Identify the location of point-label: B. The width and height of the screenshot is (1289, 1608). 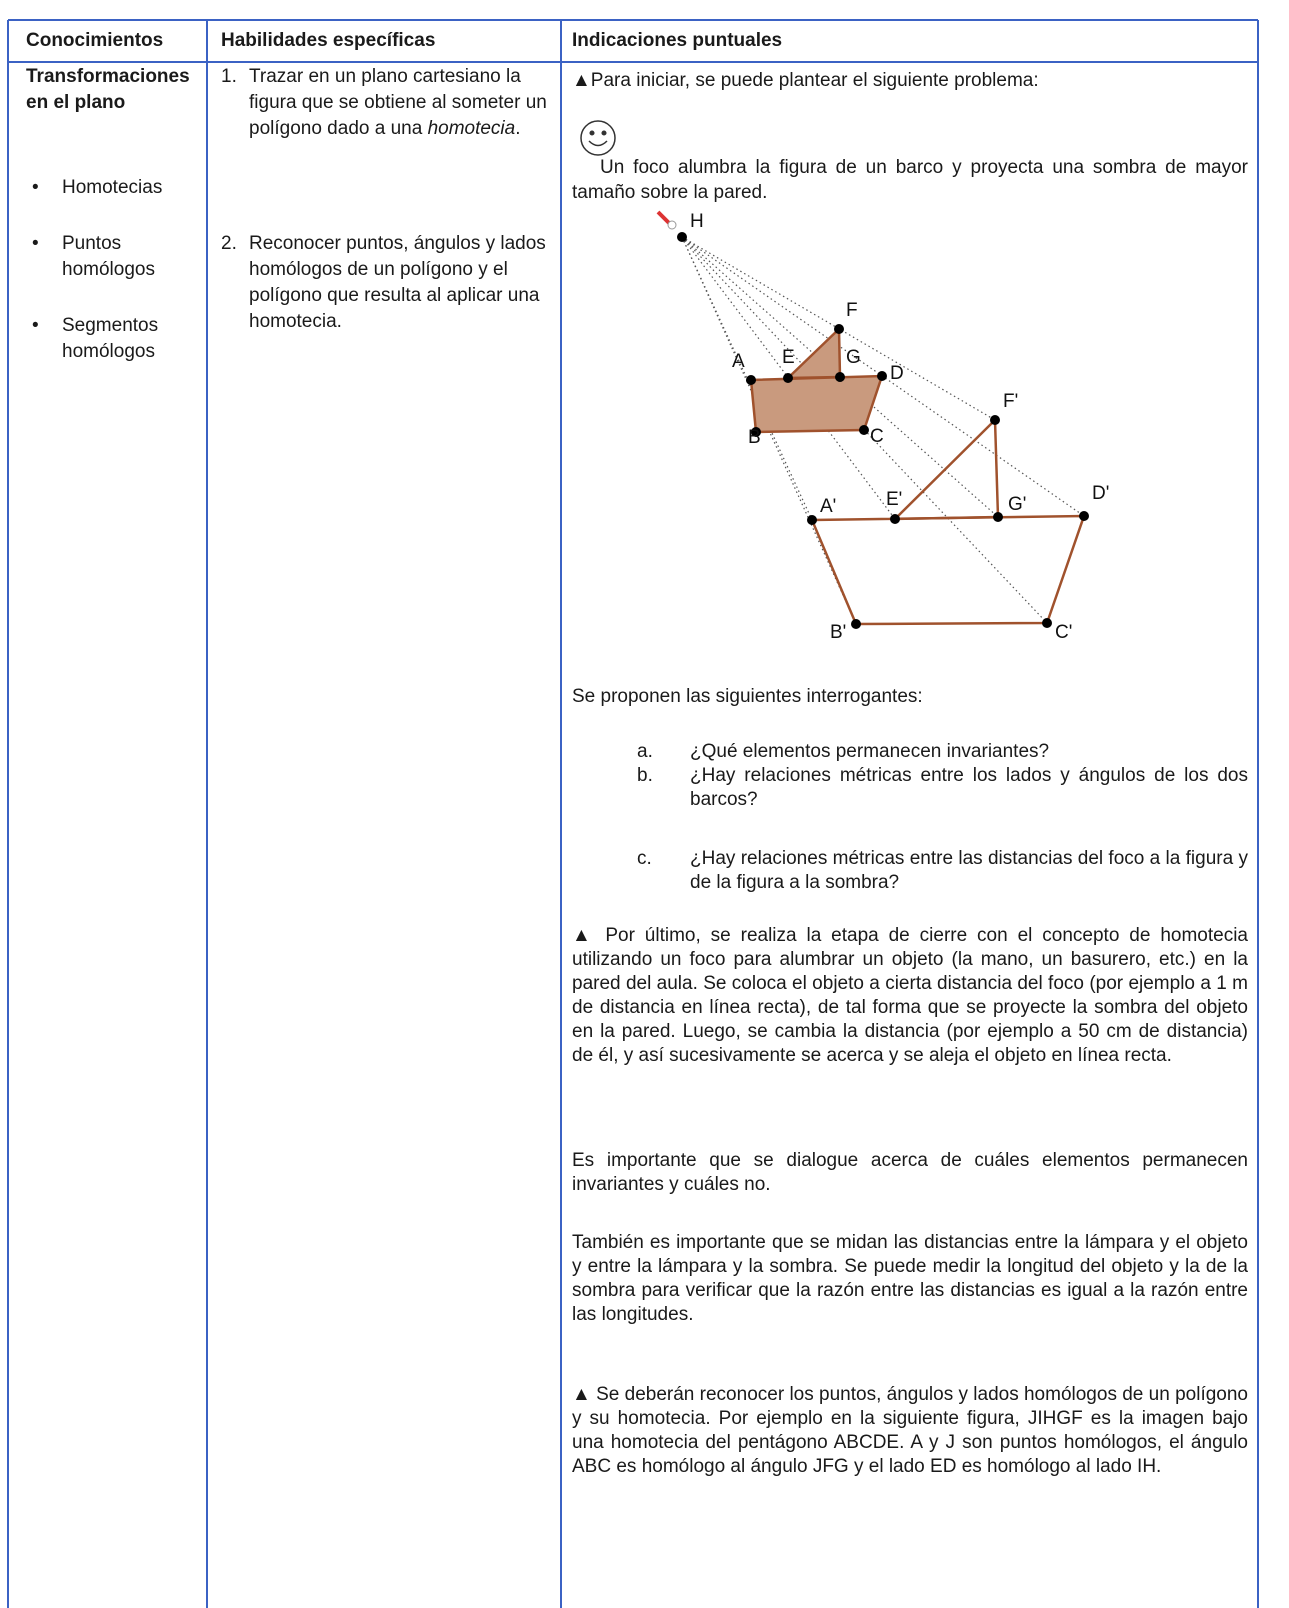
(754, 437).